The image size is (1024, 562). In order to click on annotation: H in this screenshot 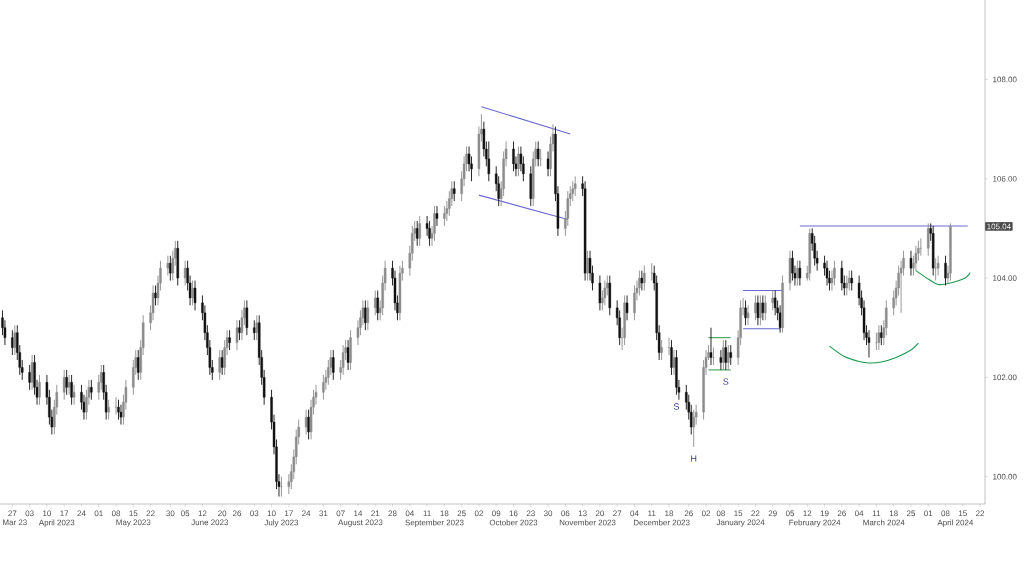, I will do `click(694, 458)`.